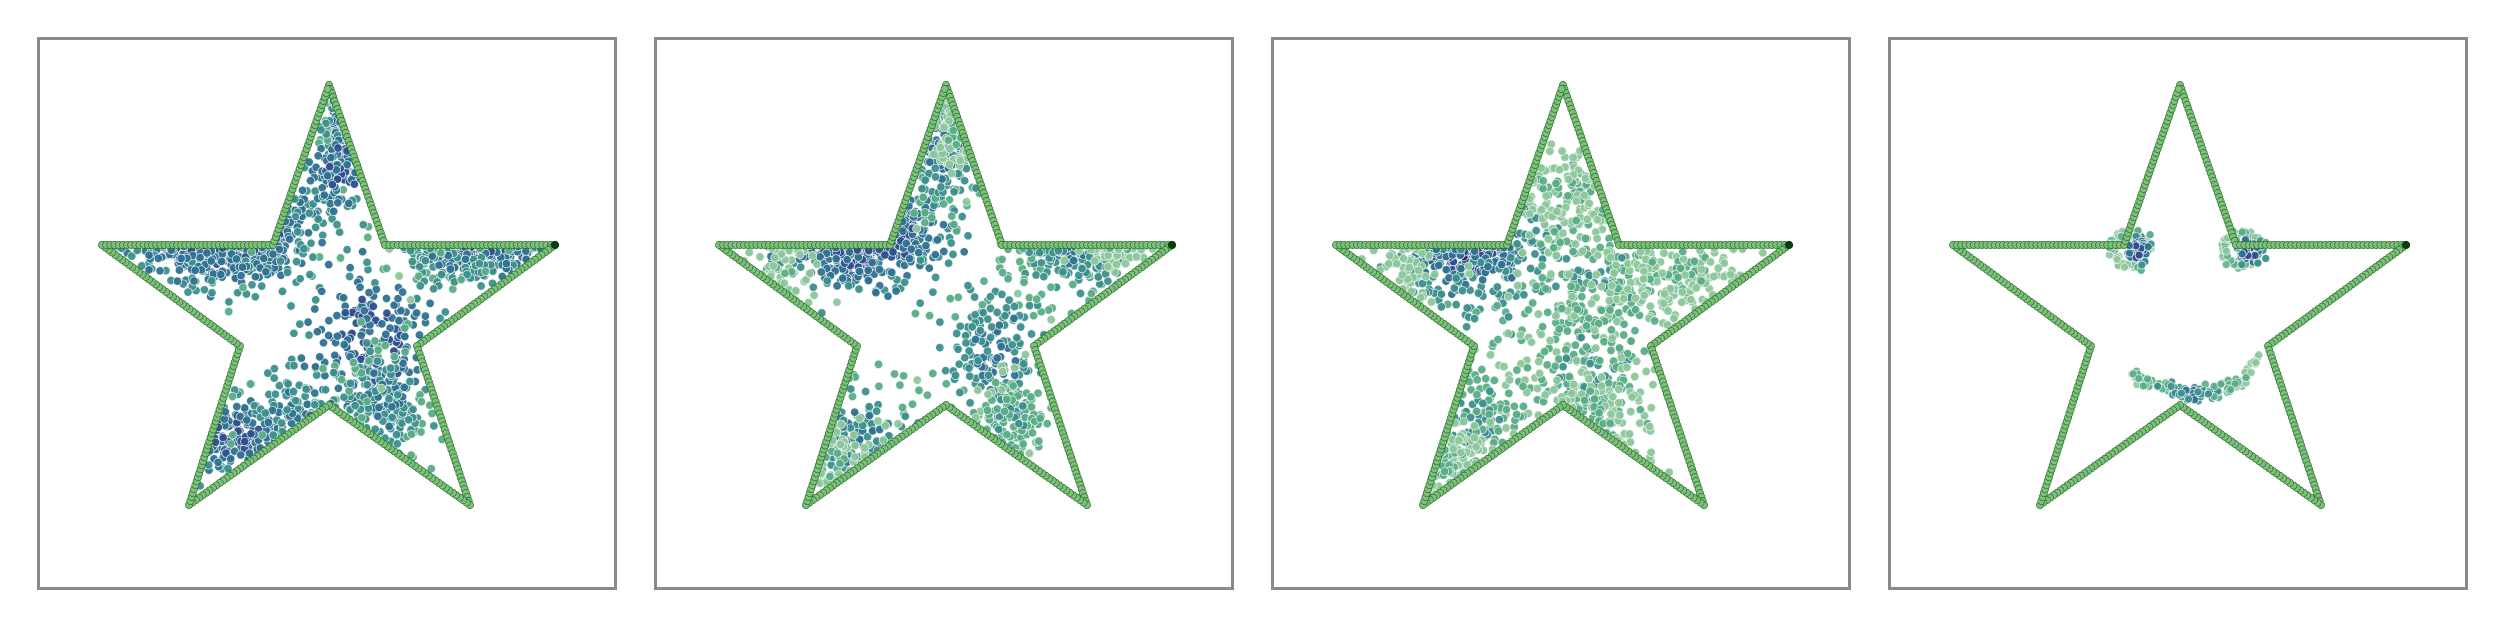 The width and height of the screenshot is (2500, 625). What do you see at coordinates (952, 295) in the screenshot?
I see `particle-cloud` at bounding box center [952, 295].